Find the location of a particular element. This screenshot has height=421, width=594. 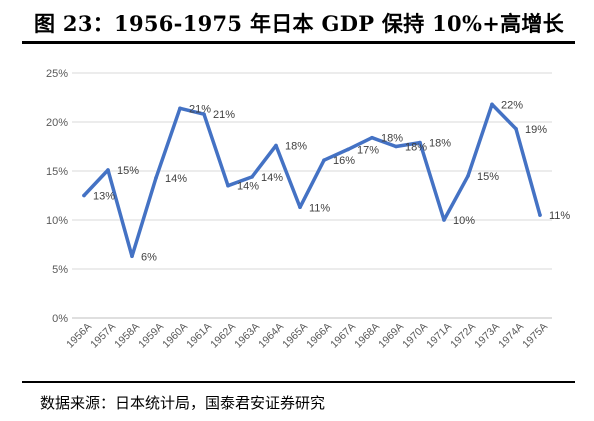

data-label: 22% is located at coordinates (512, 105).